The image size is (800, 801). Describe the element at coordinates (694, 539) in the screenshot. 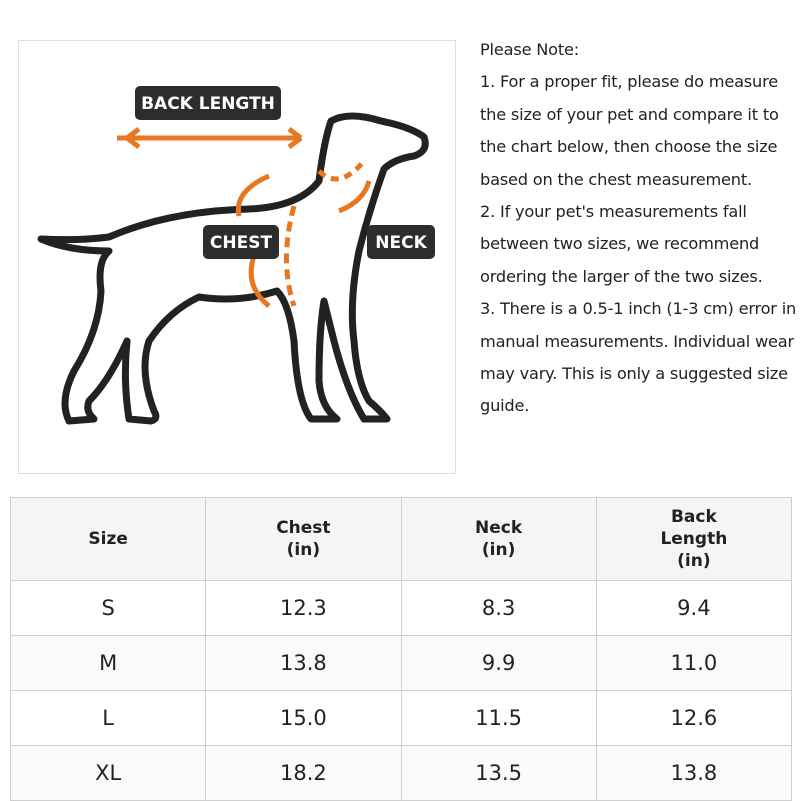

I see `header-cell: Back Length (in)` at that location.